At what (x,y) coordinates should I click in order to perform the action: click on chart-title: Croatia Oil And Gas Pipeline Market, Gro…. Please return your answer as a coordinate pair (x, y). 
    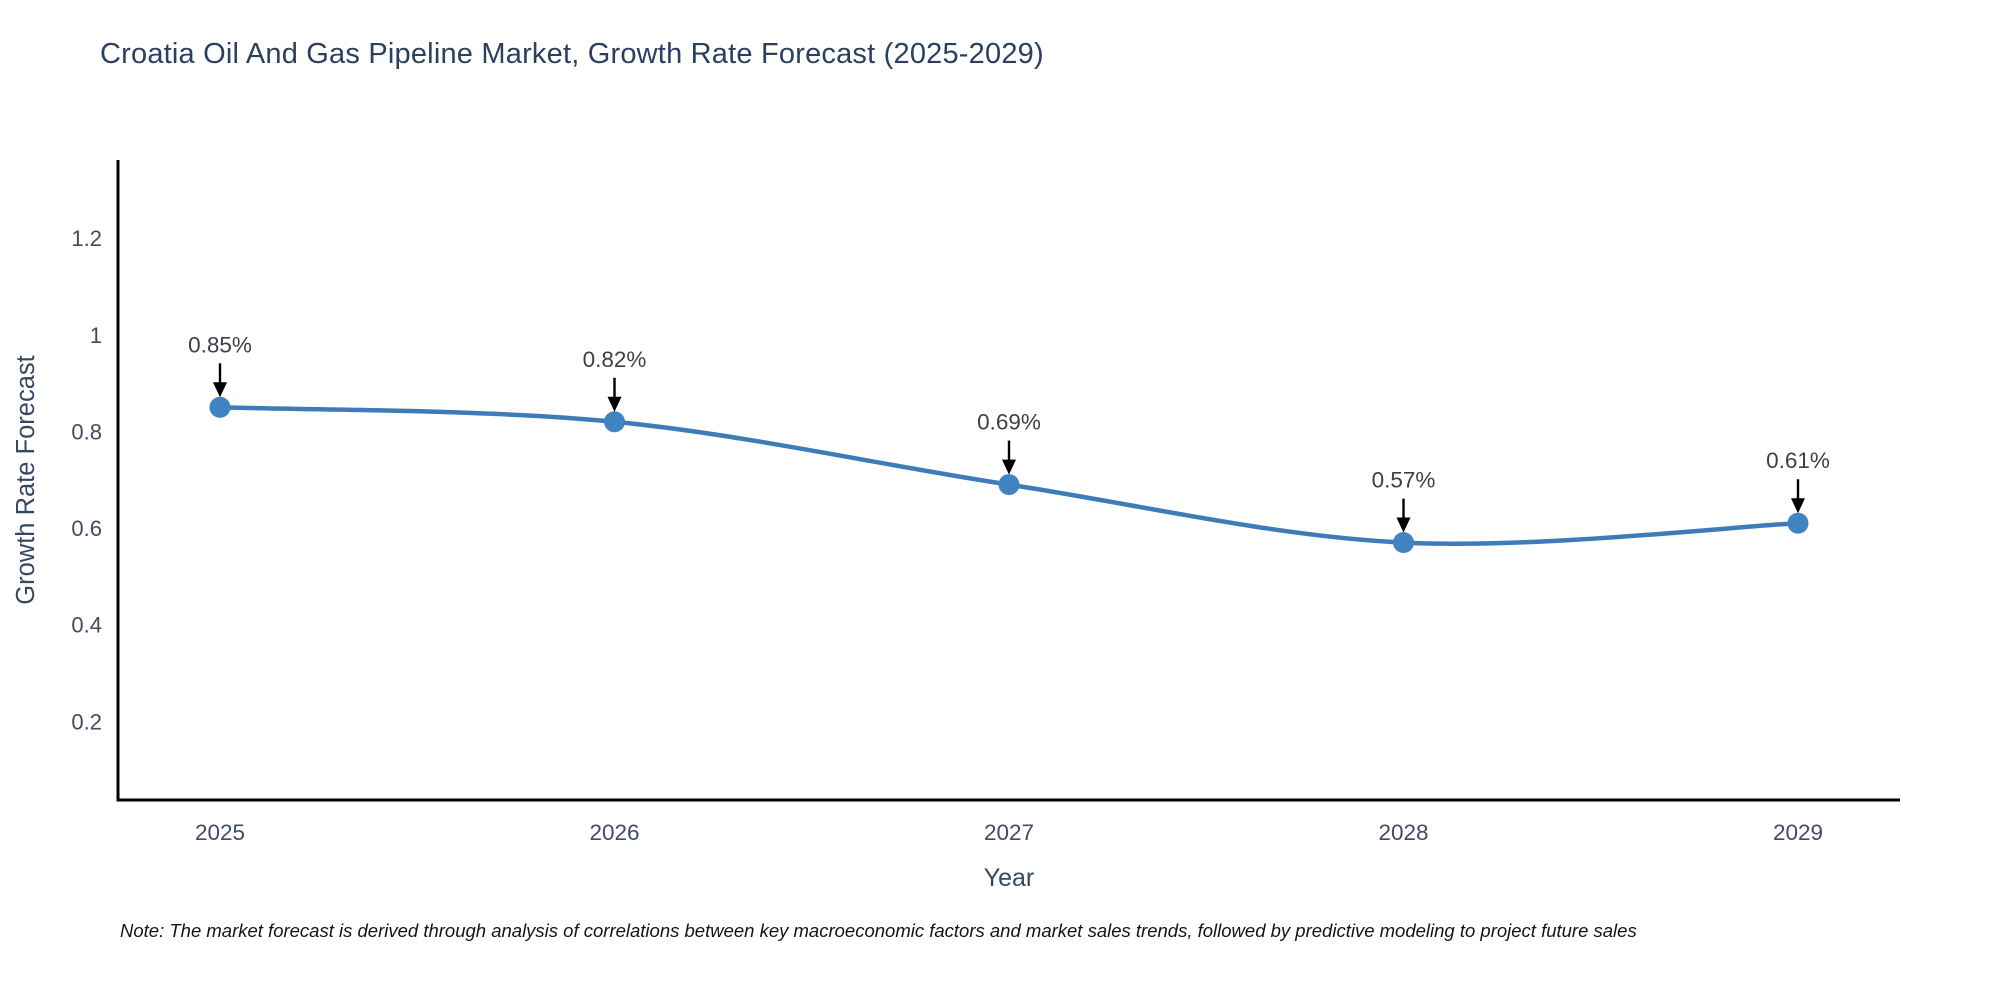
    Looking at the image, I should click on (572, 54).